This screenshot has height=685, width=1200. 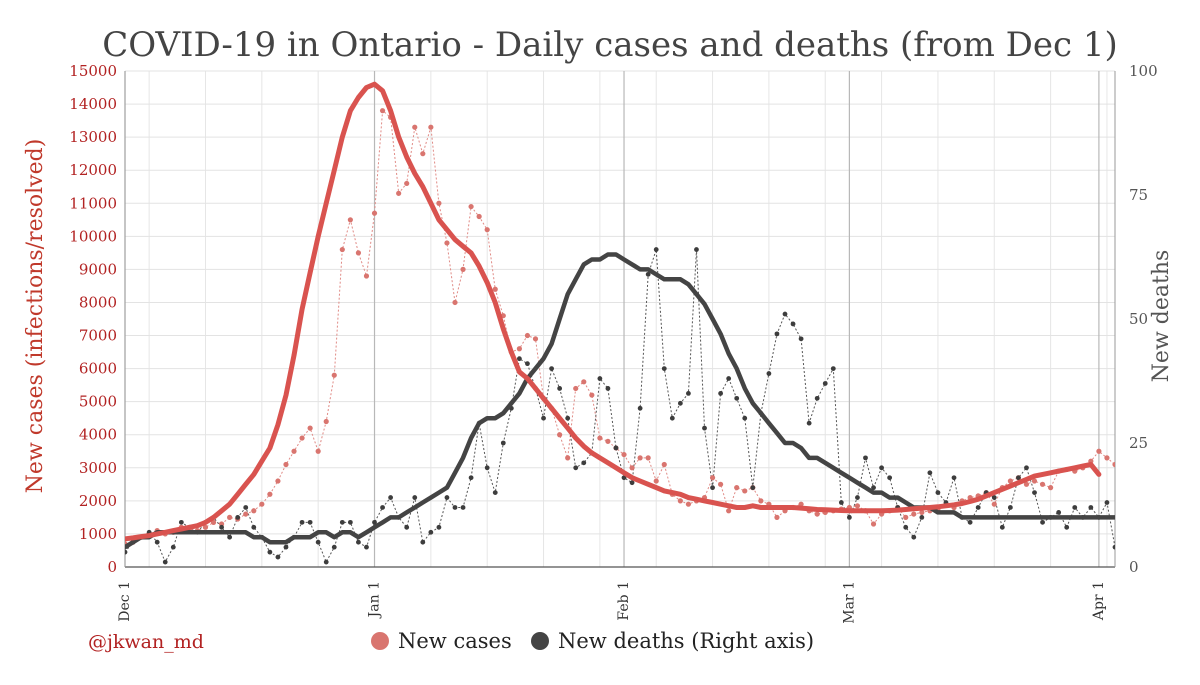 I want to click on left-tick-label: 10000, so click(x=93, y=236).